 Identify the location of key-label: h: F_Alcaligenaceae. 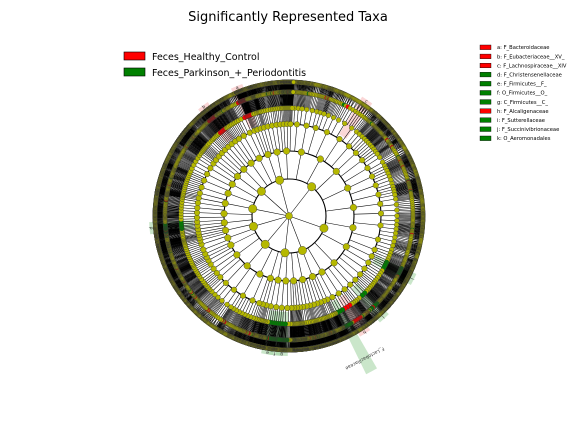
(523, 112).